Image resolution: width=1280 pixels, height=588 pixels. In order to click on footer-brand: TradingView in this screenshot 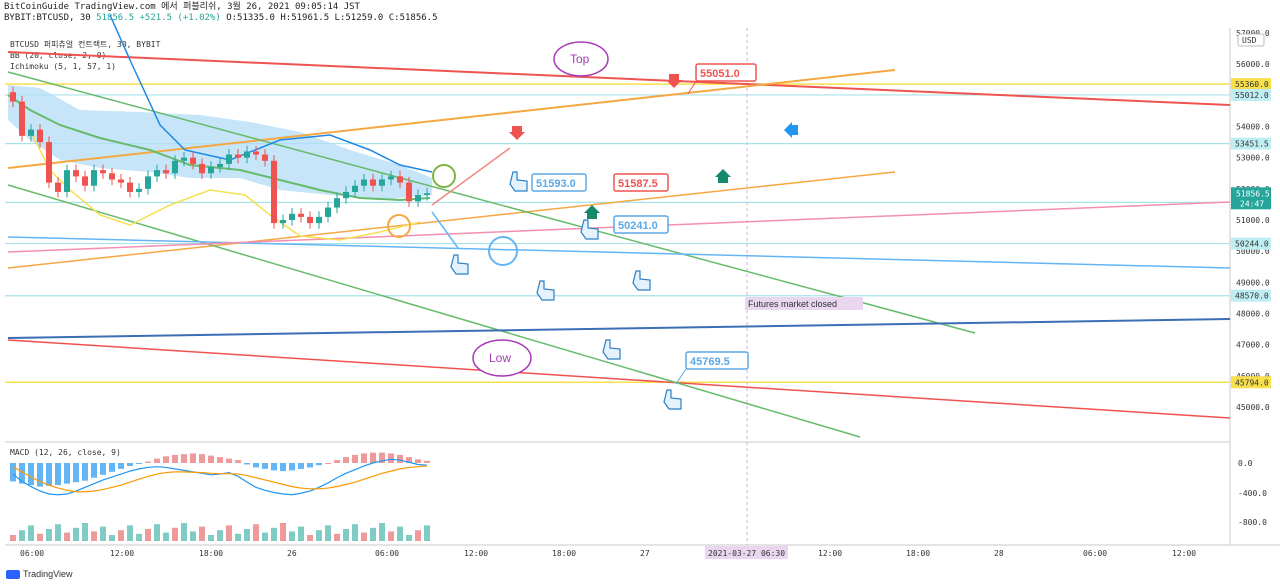, I will do `click(48, 574)`.